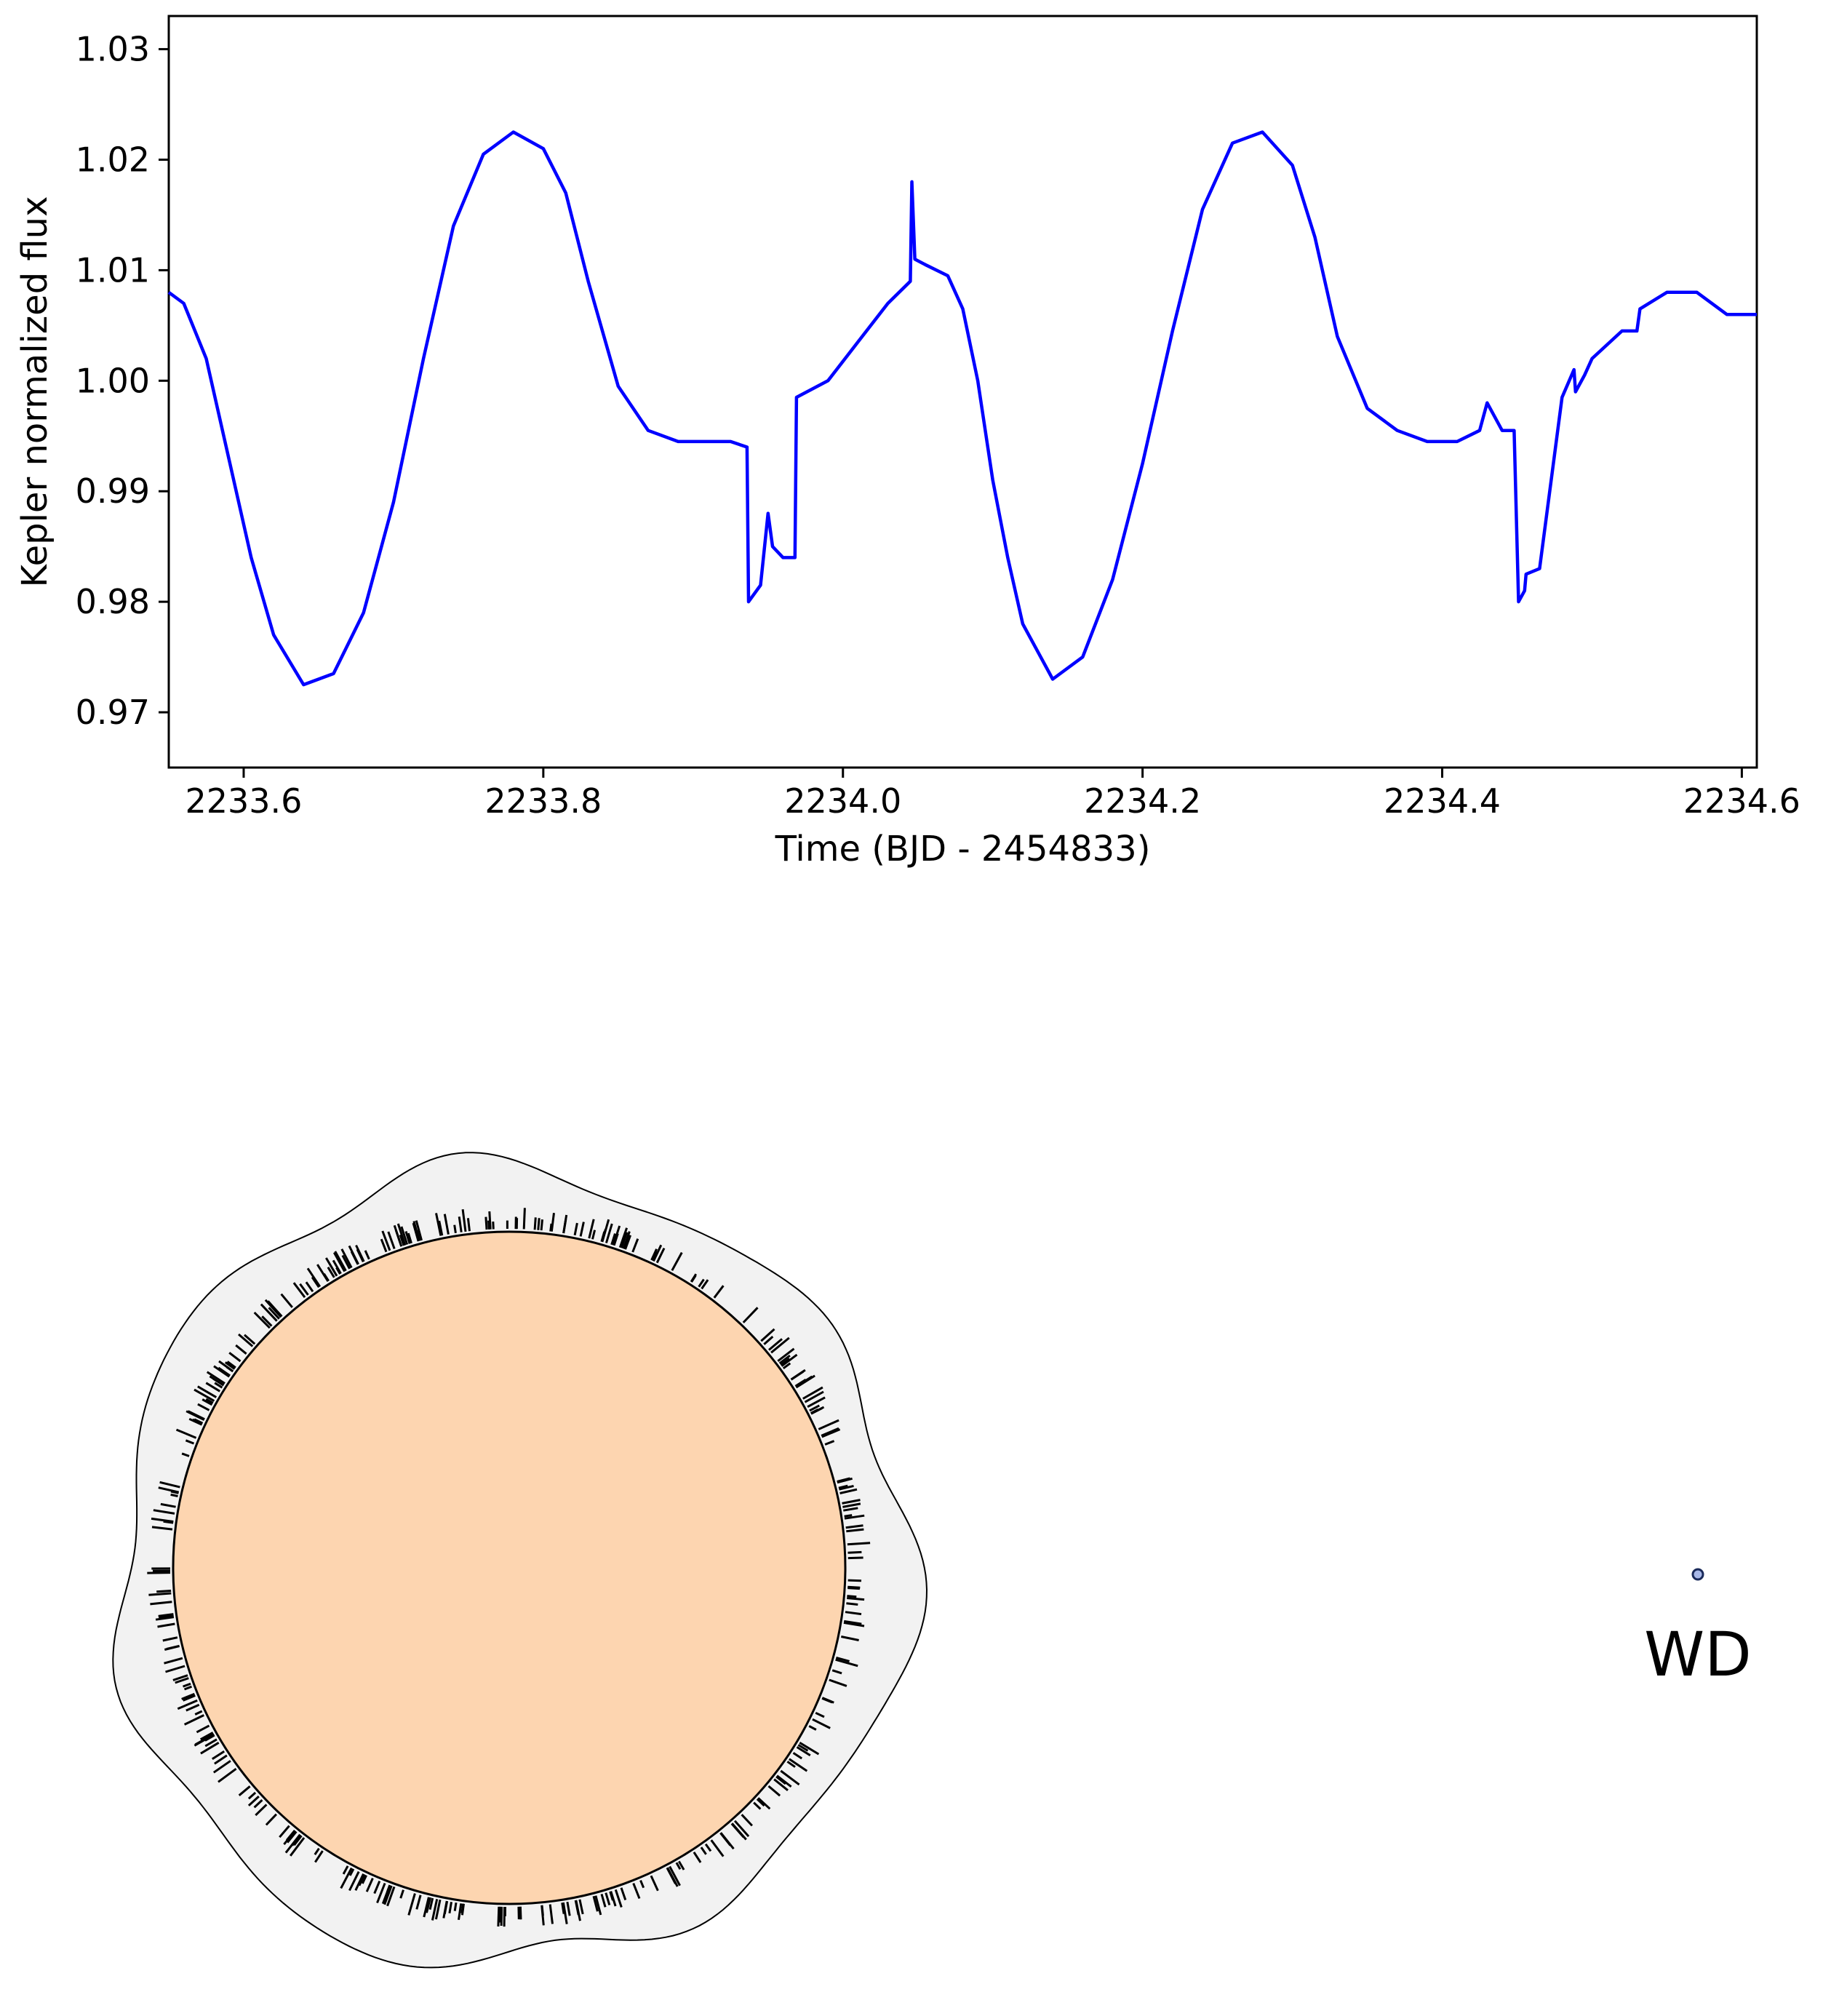 This screenshot has width=1823, height=2016. What do you see at coordinates (1698, 1654) in the screenshot?
I see `white-dwarf-label: WD` at bounding box center [1698, 1654].